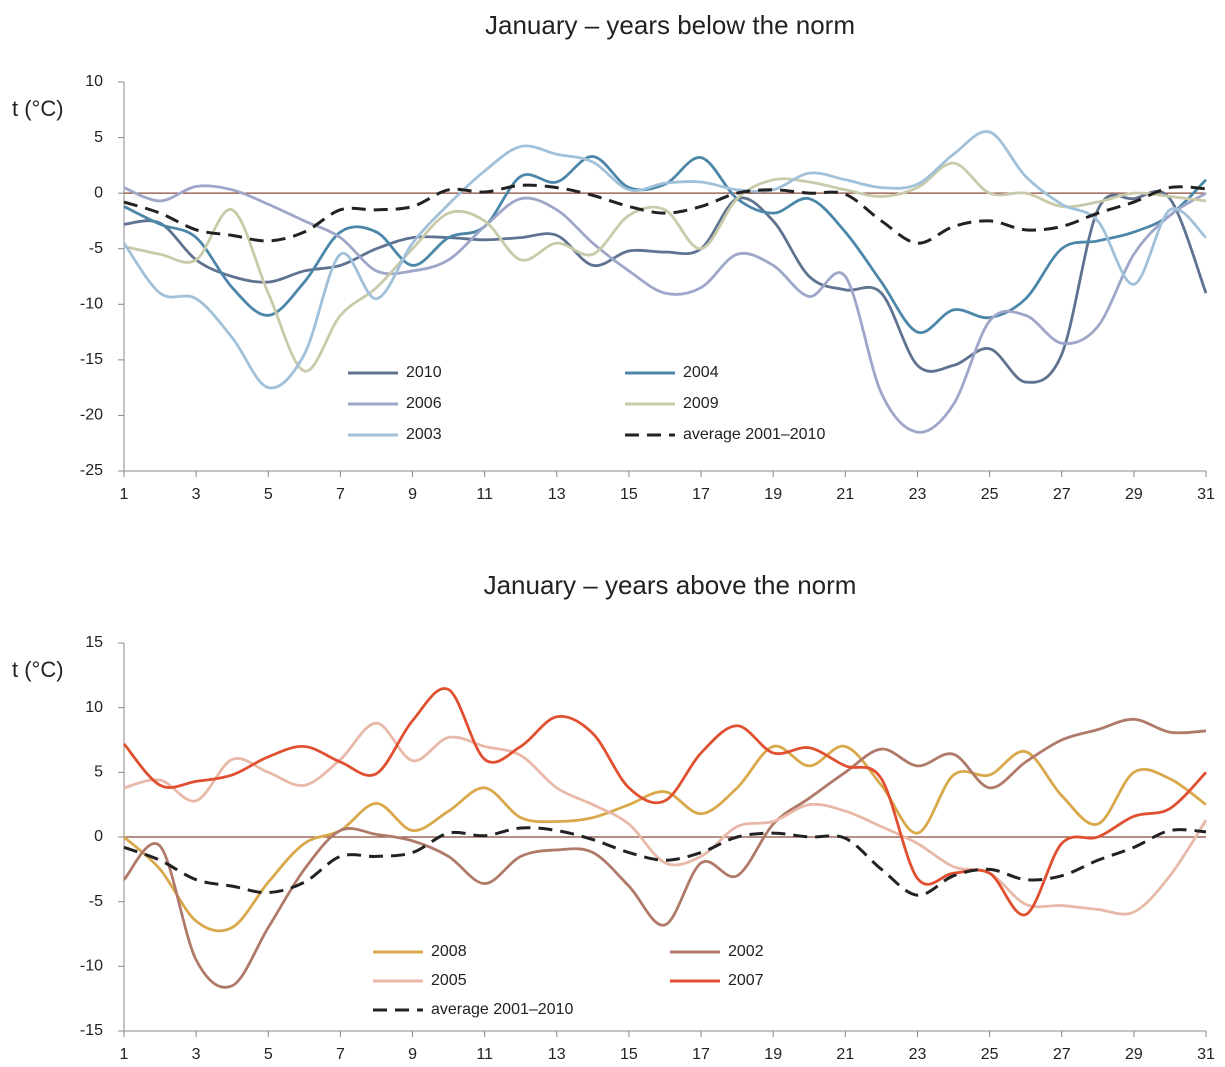 The height and width of the screenshot is (1067, 1225). I want to click on legend-label: 2004, so click(701, 372).